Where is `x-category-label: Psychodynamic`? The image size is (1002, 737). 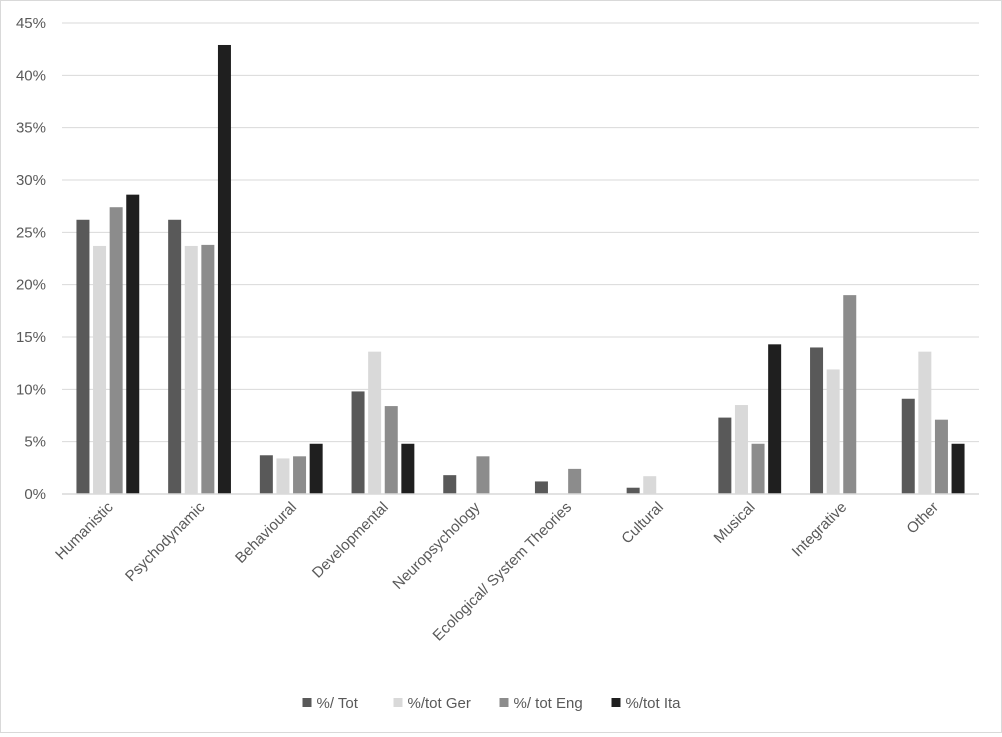 x-category-label: Psychodynamic is located at coordinates (165, 541).